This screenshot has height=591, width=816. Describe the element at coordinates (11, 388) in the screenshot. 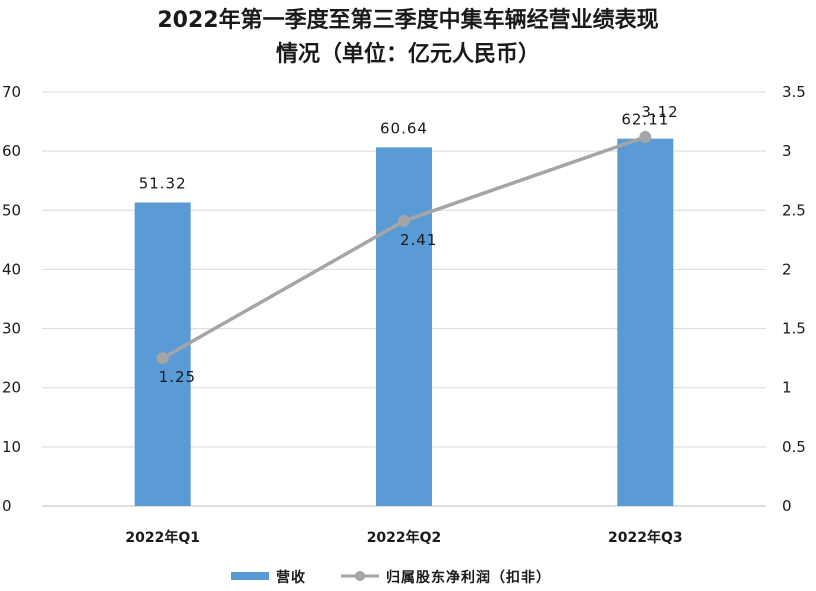

I see `left-axis-tick-label: 20` at that location.